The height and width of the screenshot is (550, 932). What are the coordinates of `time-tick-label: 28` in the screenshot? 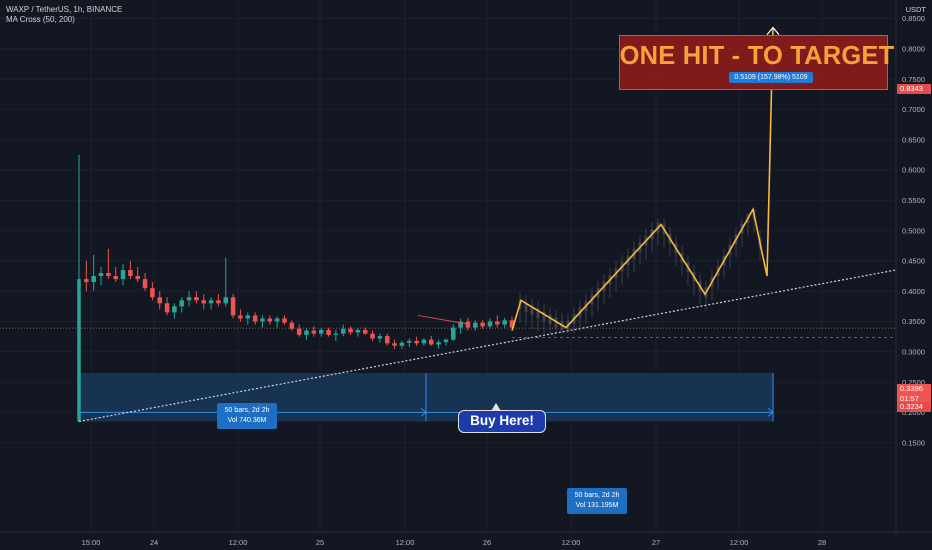 It's located at (822, 542).